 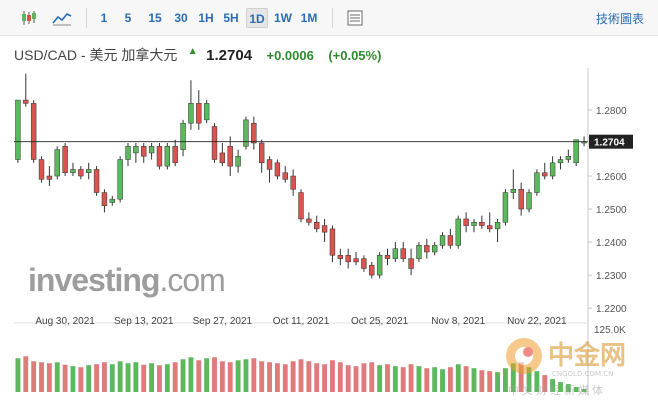 I want to click on x-tick-label: Sep 27, 2021, so click(x=223, y=321).